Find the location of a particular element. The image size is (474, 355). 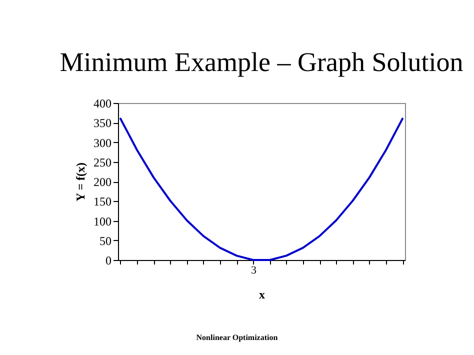

y-axis-title: Y = f(x) is located at coordinates (81, 182).